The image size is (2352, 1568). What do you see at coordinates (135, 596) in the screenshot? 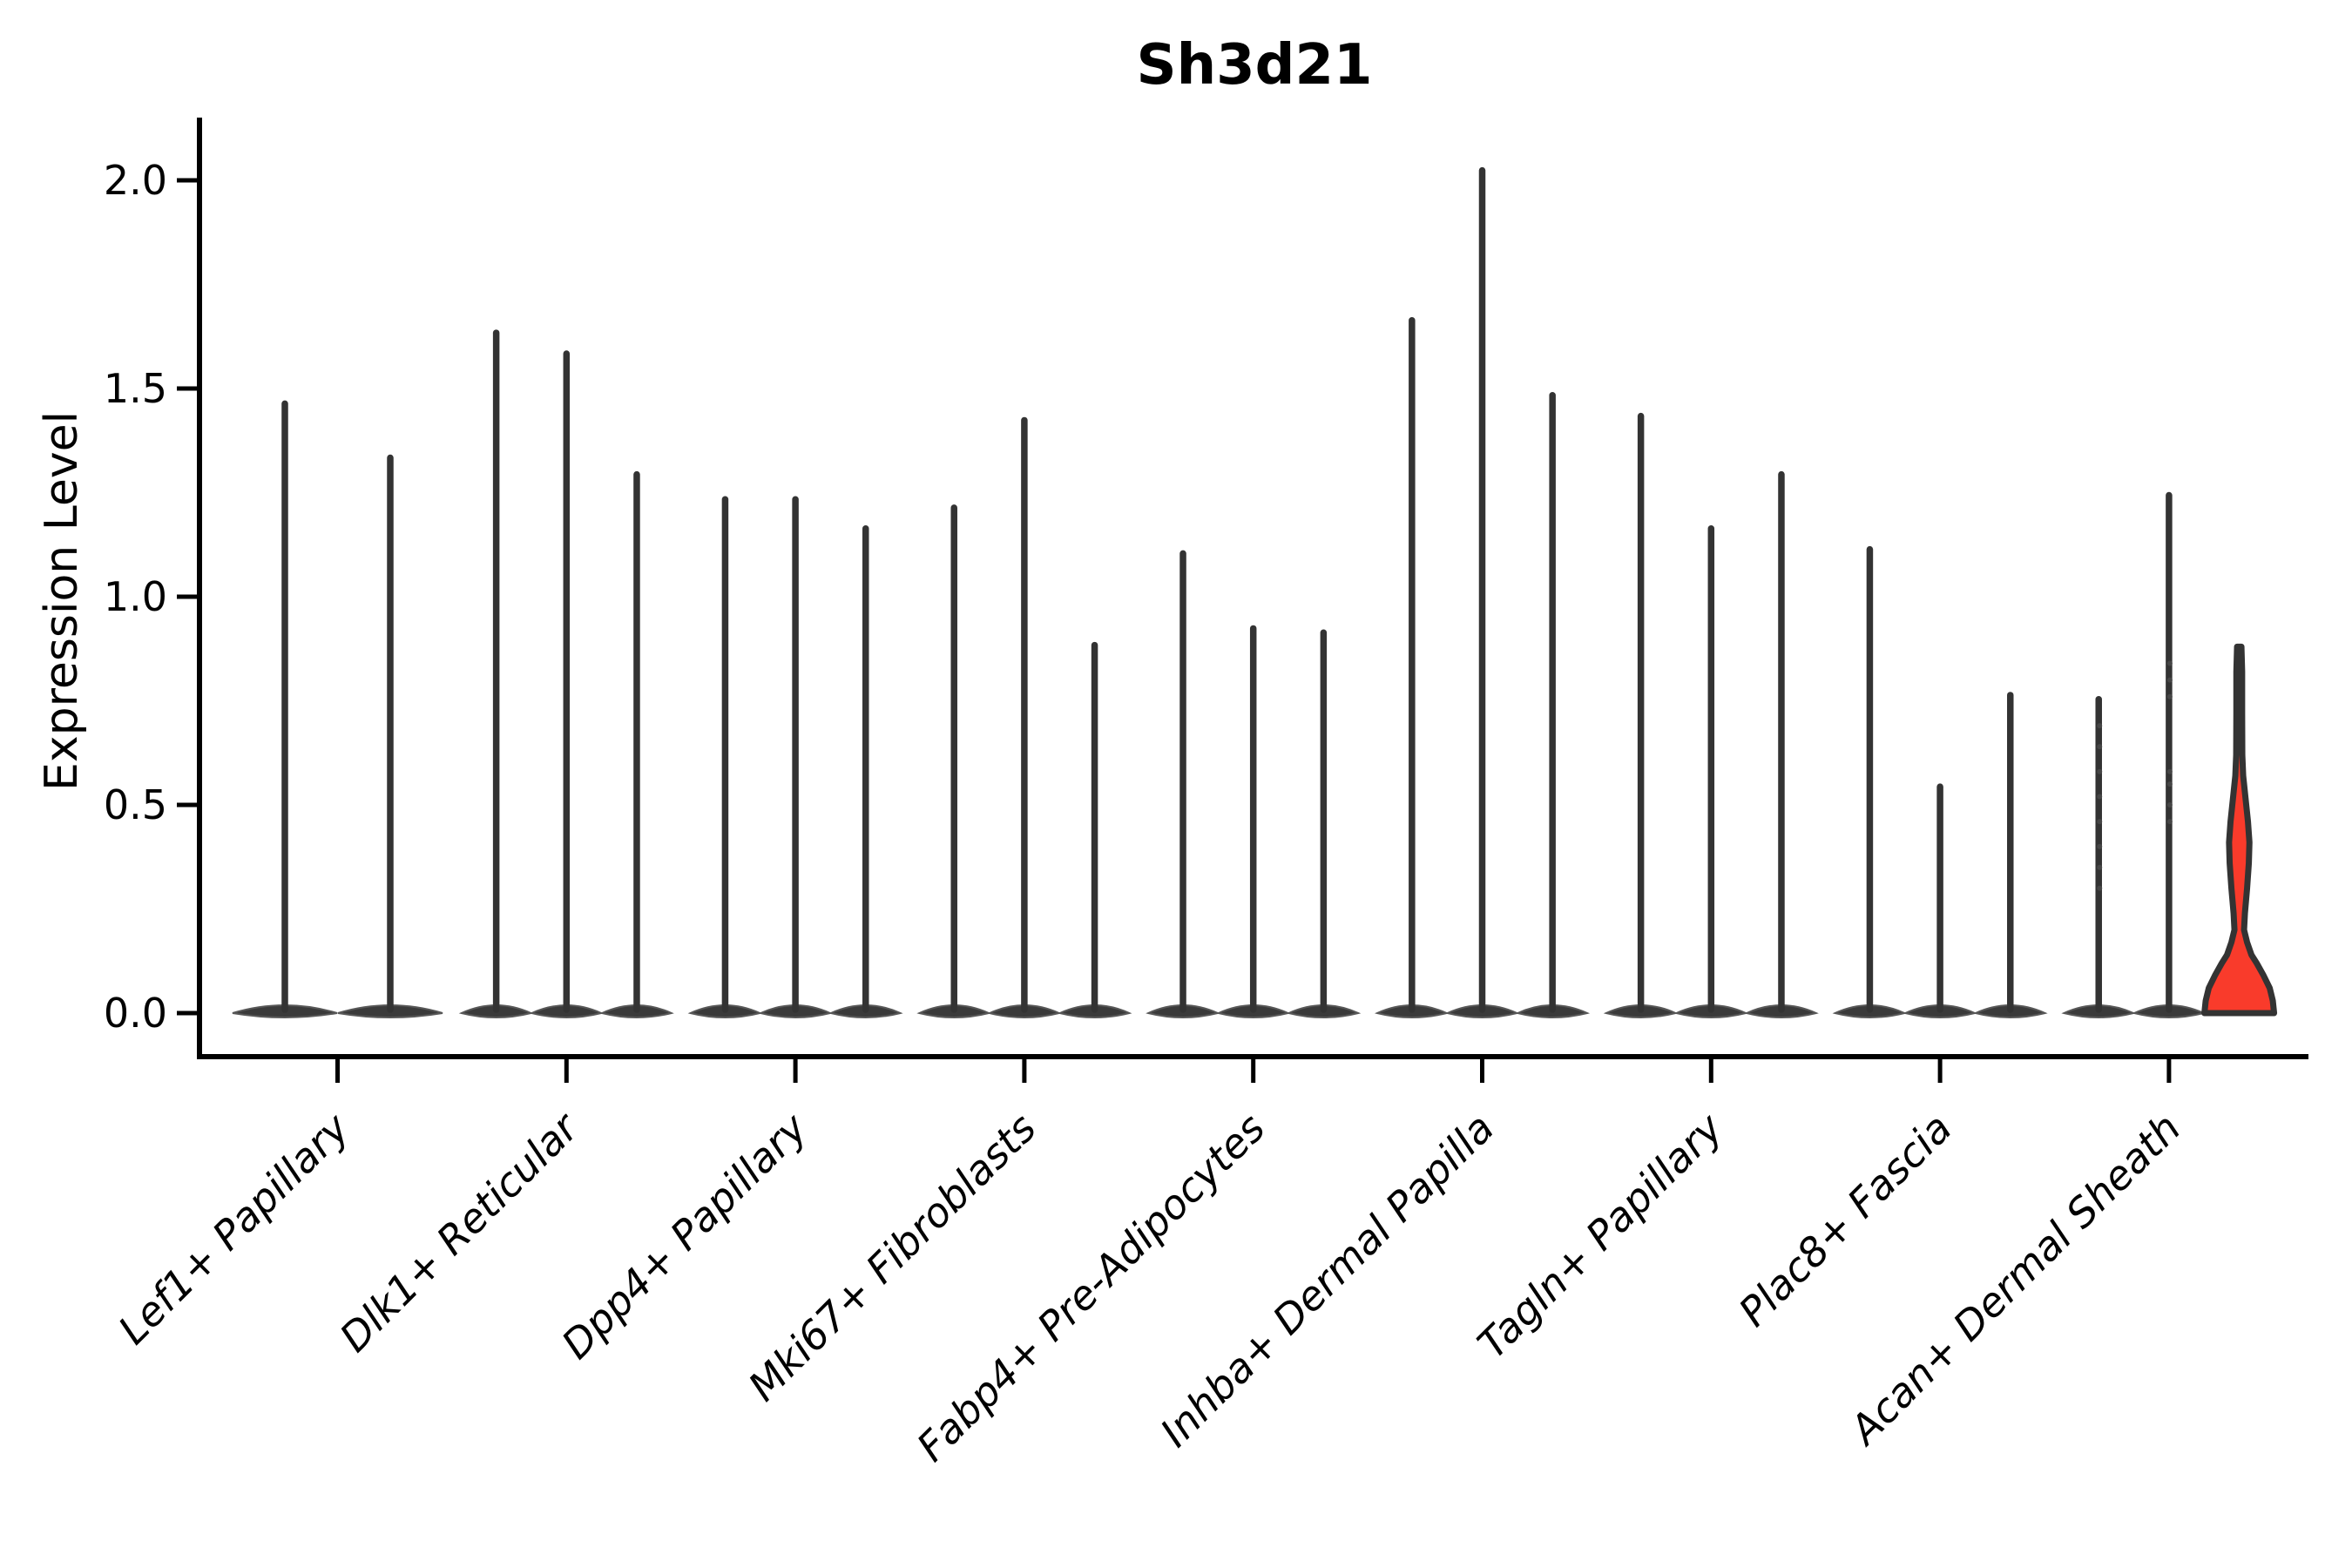
I see `y-tick-label-2: 1.0` at bounding box center [135, 596].